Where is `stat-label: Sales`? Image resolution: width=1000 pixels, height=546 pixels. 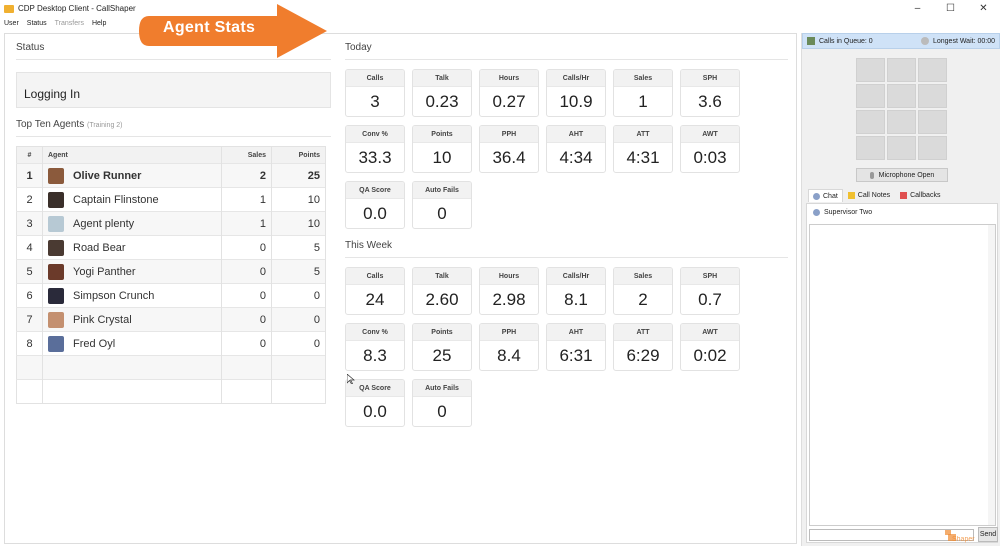 stat-label: Sales is located at coordinates (643, 276).